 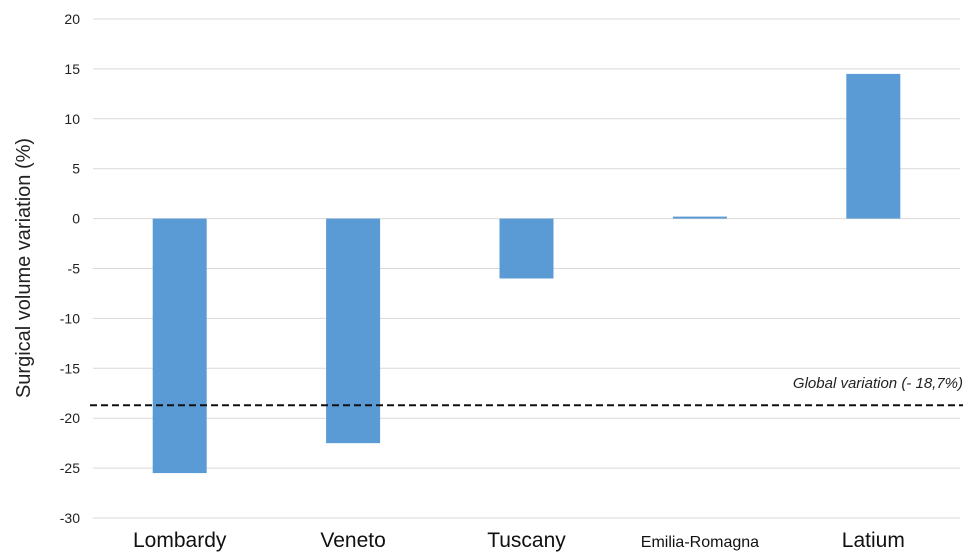 What do you see at coordinates (873, 540) in the screenshot?
I see `x-tick-label: Latium` at bounding box center [873, 540].